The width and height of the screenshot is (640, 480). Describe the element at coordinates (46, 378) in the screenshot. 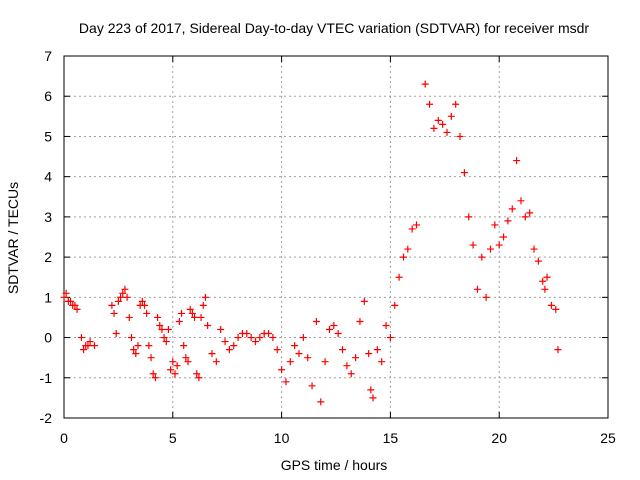

I see `y-tick-label: -1` at that location.